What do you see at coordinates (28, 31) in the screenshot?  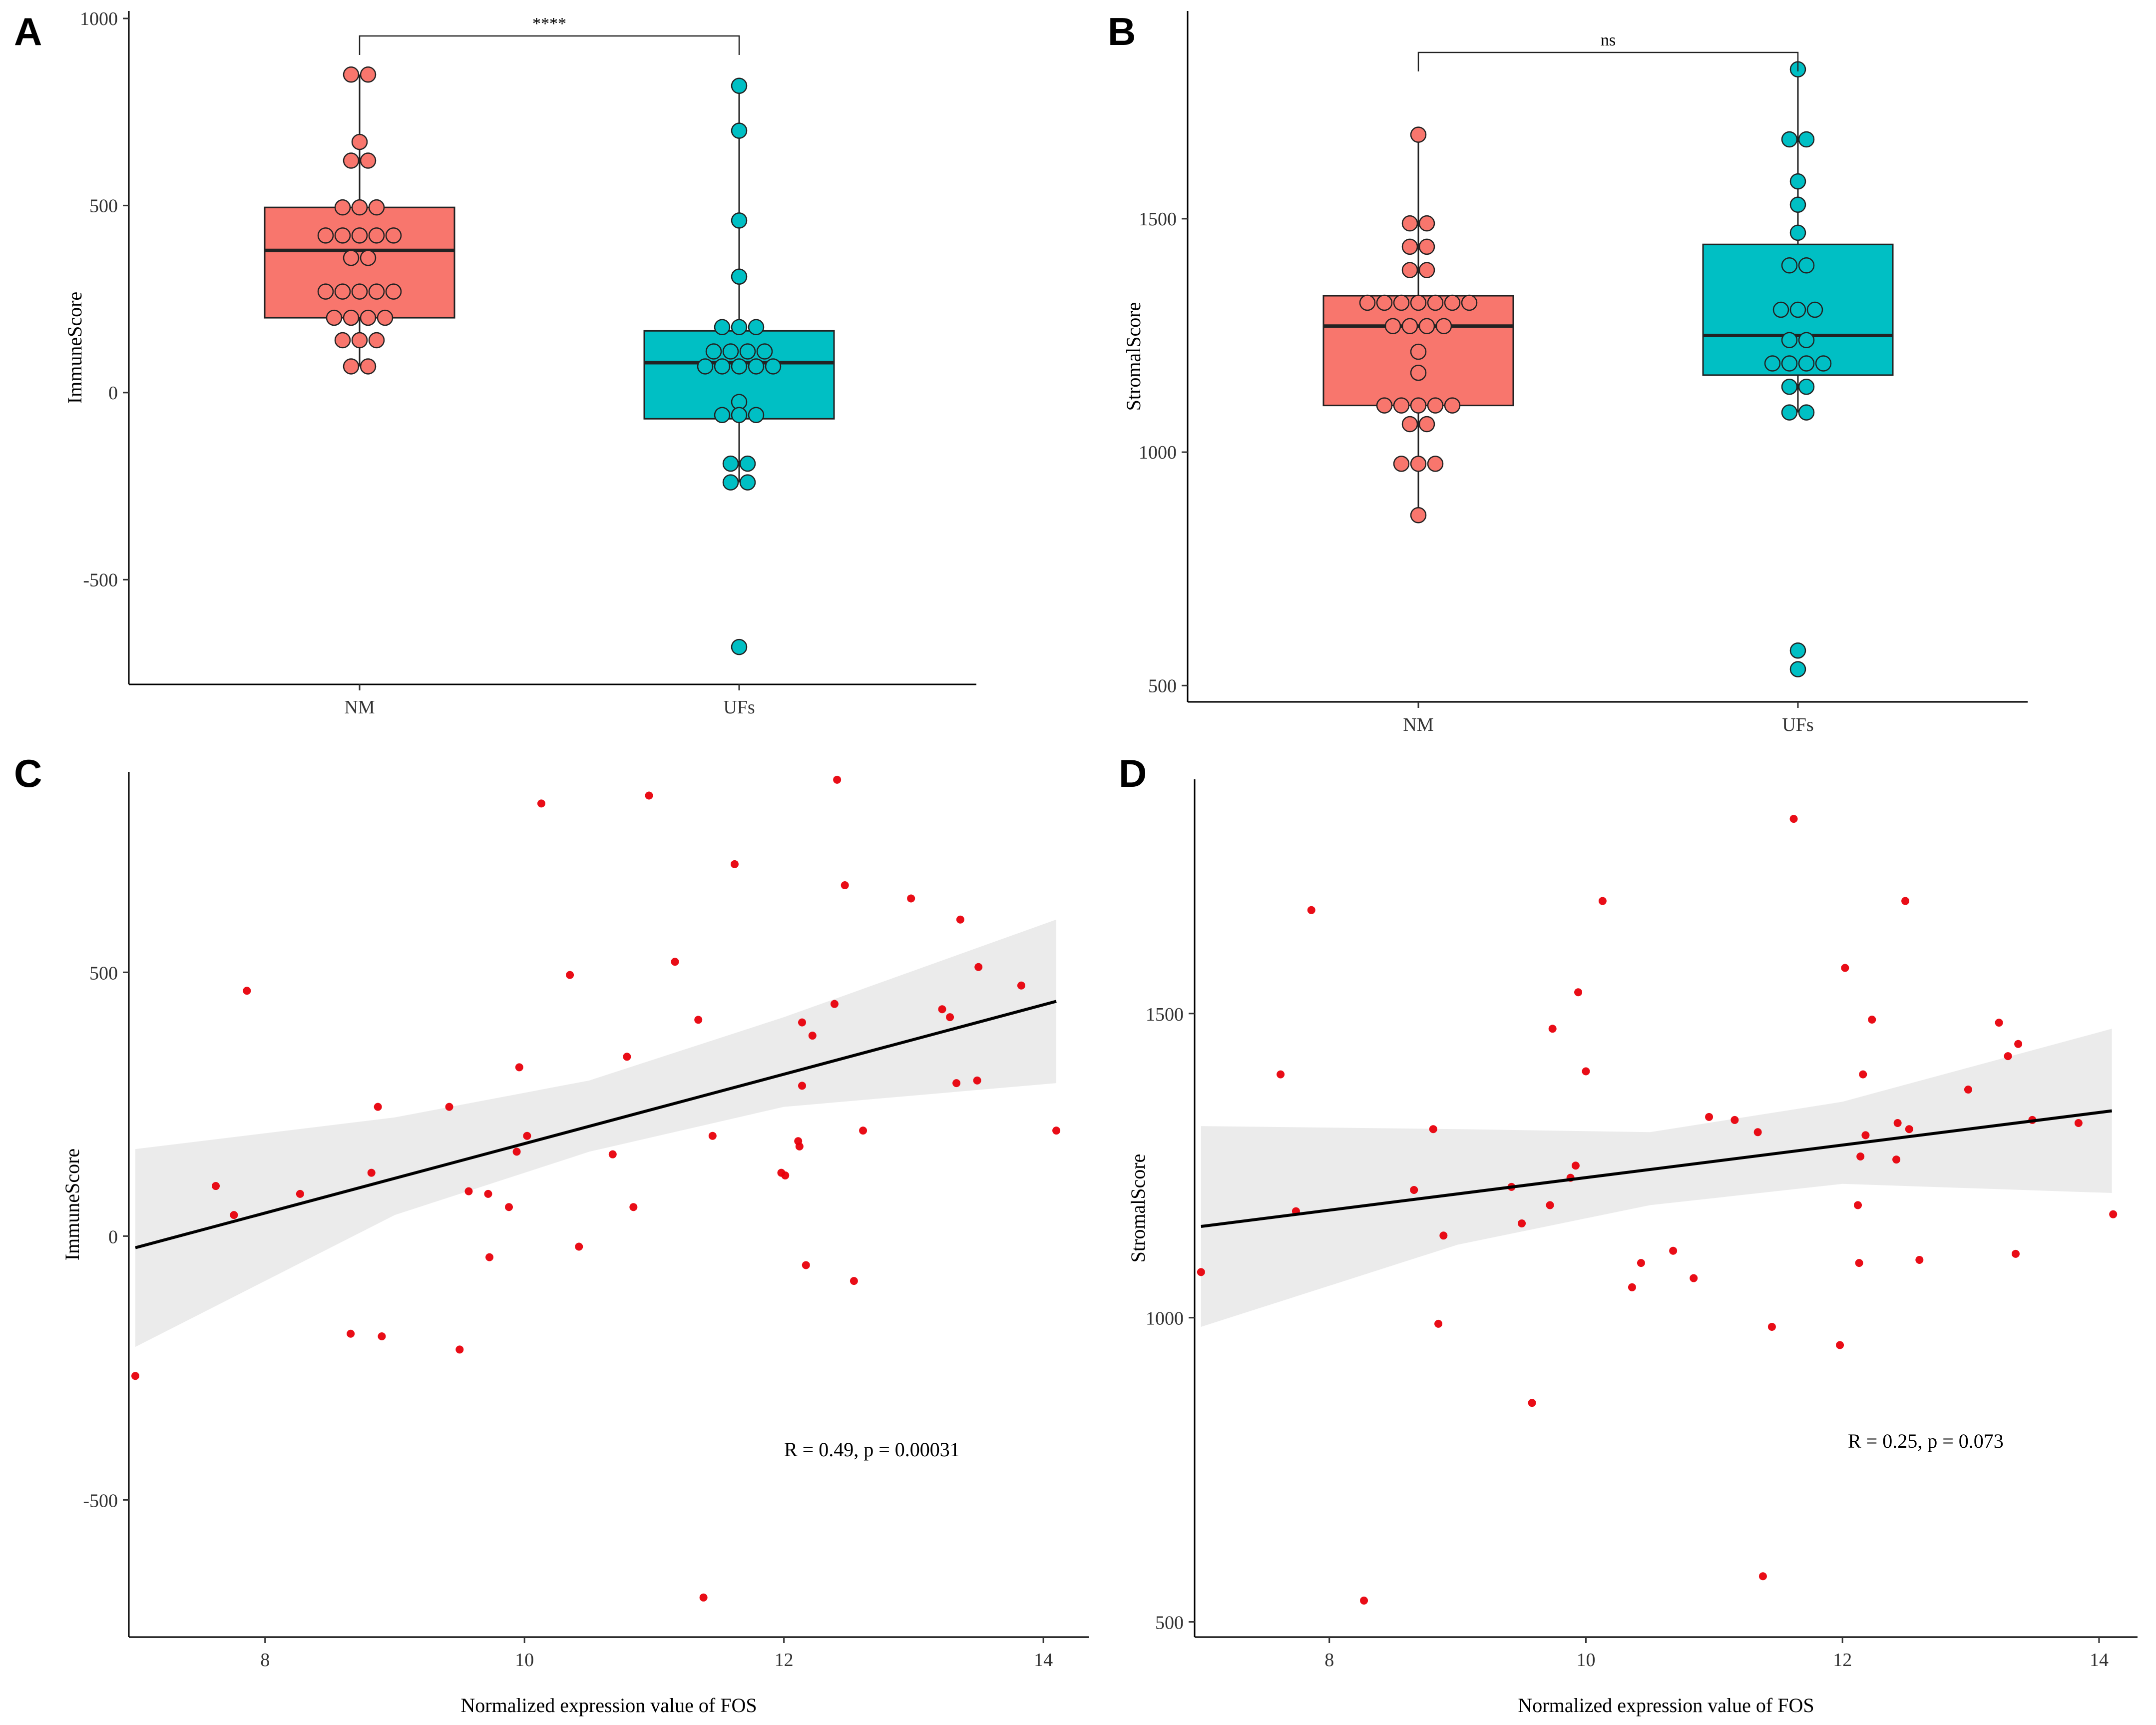 I see `panel-a-letter: A` at bounding box center [28, 31].